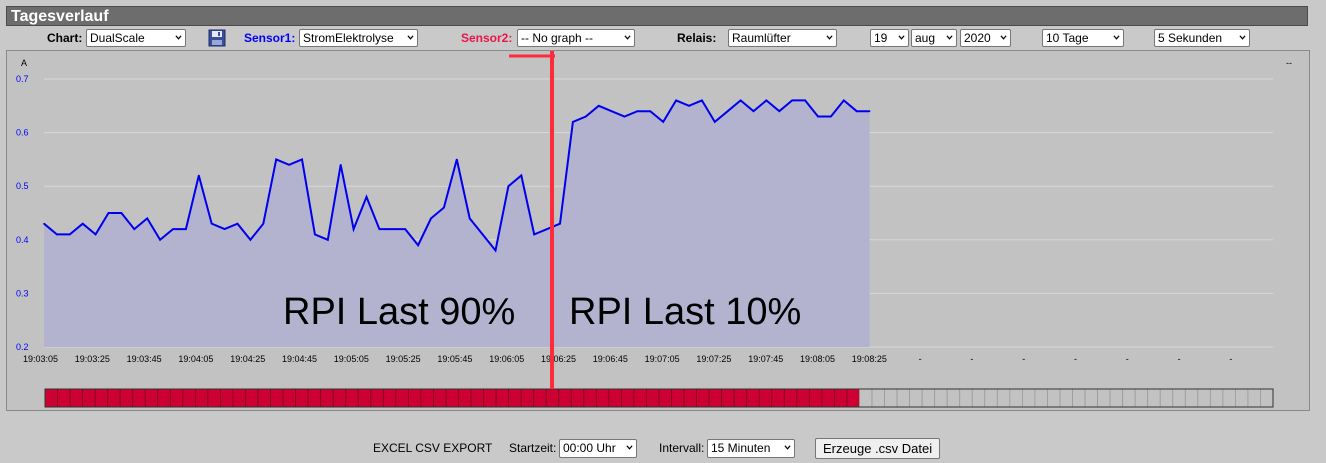  I want to click on year-select: 2020, so click(985, 38).